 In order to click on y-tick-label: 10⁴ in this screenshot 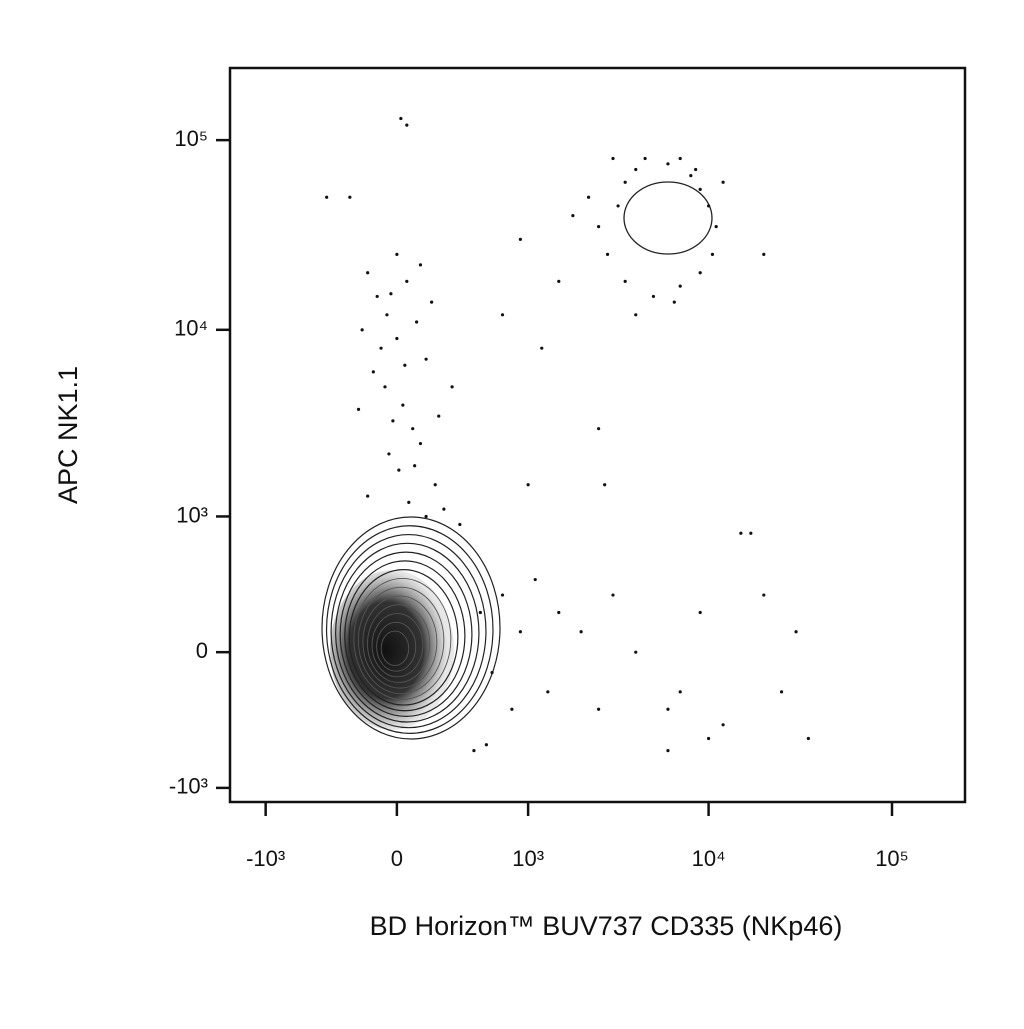, I will do `click(191, 328)`.